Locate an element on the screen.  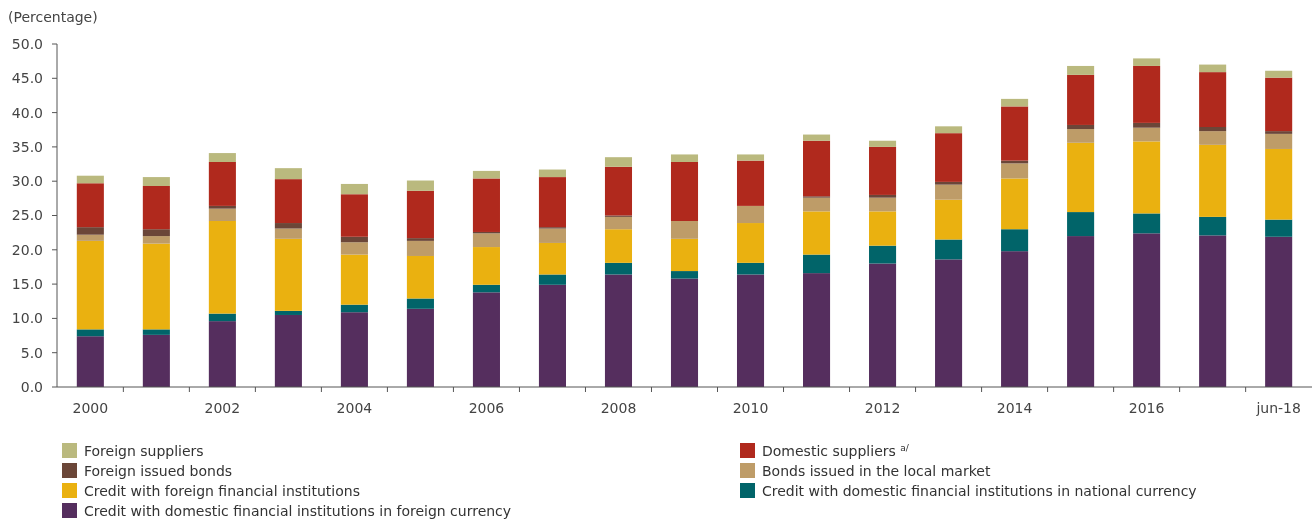
legend-label: Foreign issued bonds is located at coordinates (158, 471).